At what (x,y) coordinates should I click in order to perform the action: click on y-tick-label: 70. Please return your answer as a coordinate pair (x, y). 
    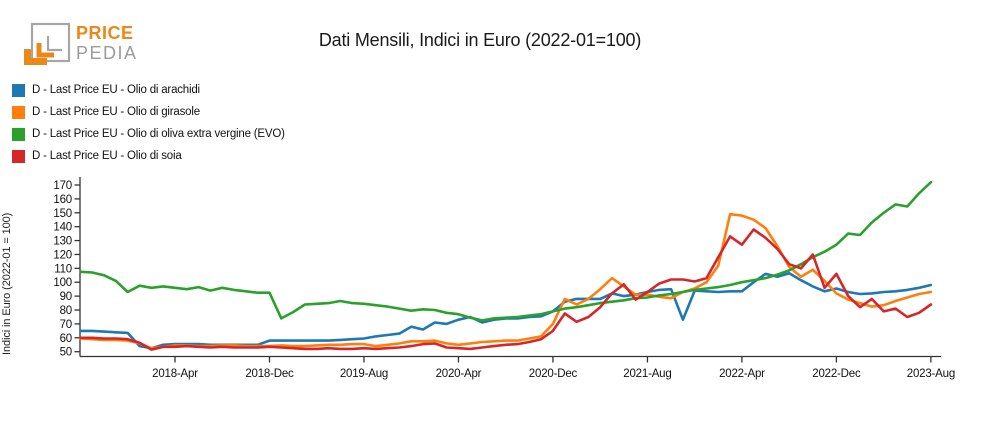
    Looking at the image, I should click on (66, 325).